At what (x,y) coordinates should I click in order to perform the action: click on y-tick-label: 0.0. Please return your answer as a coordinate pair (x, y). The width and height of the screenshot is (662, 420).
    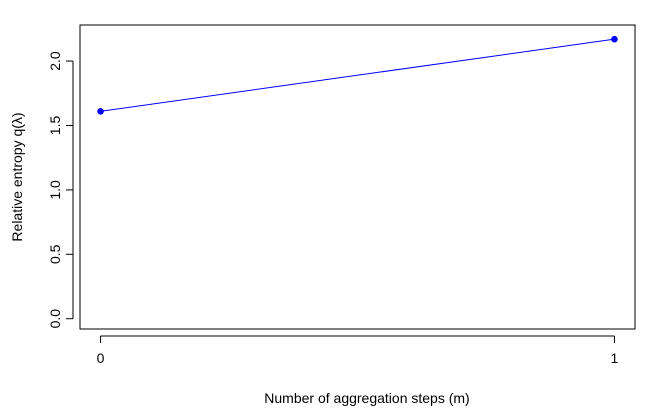
    Looking at the image, I should click on (55, 319).